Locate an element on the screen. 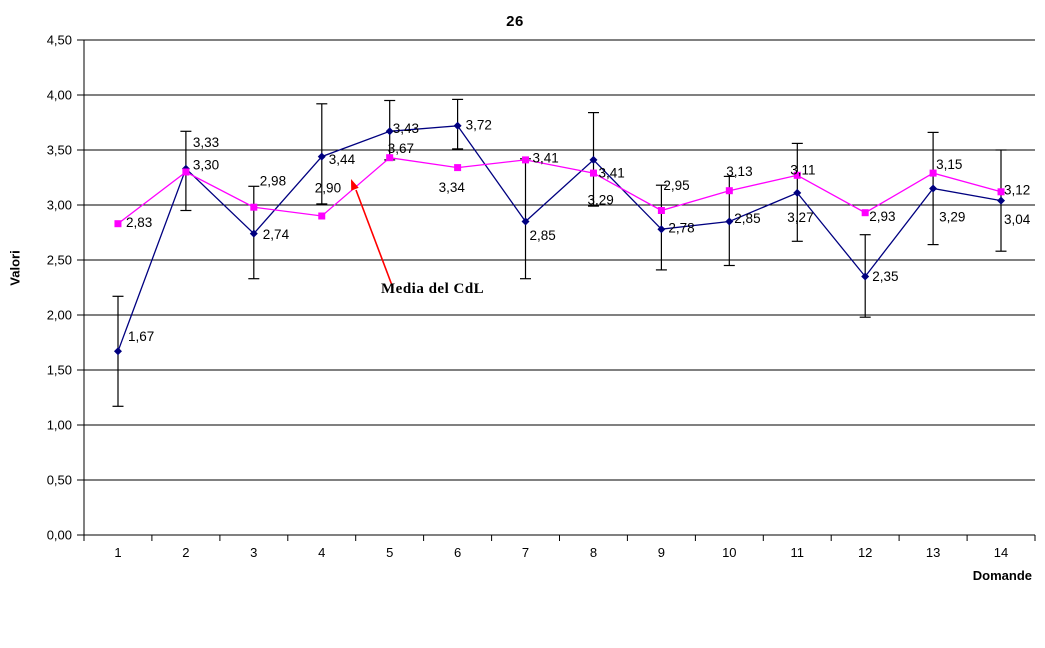  x-tick-label: 3 is located at coordinates (253, 552).